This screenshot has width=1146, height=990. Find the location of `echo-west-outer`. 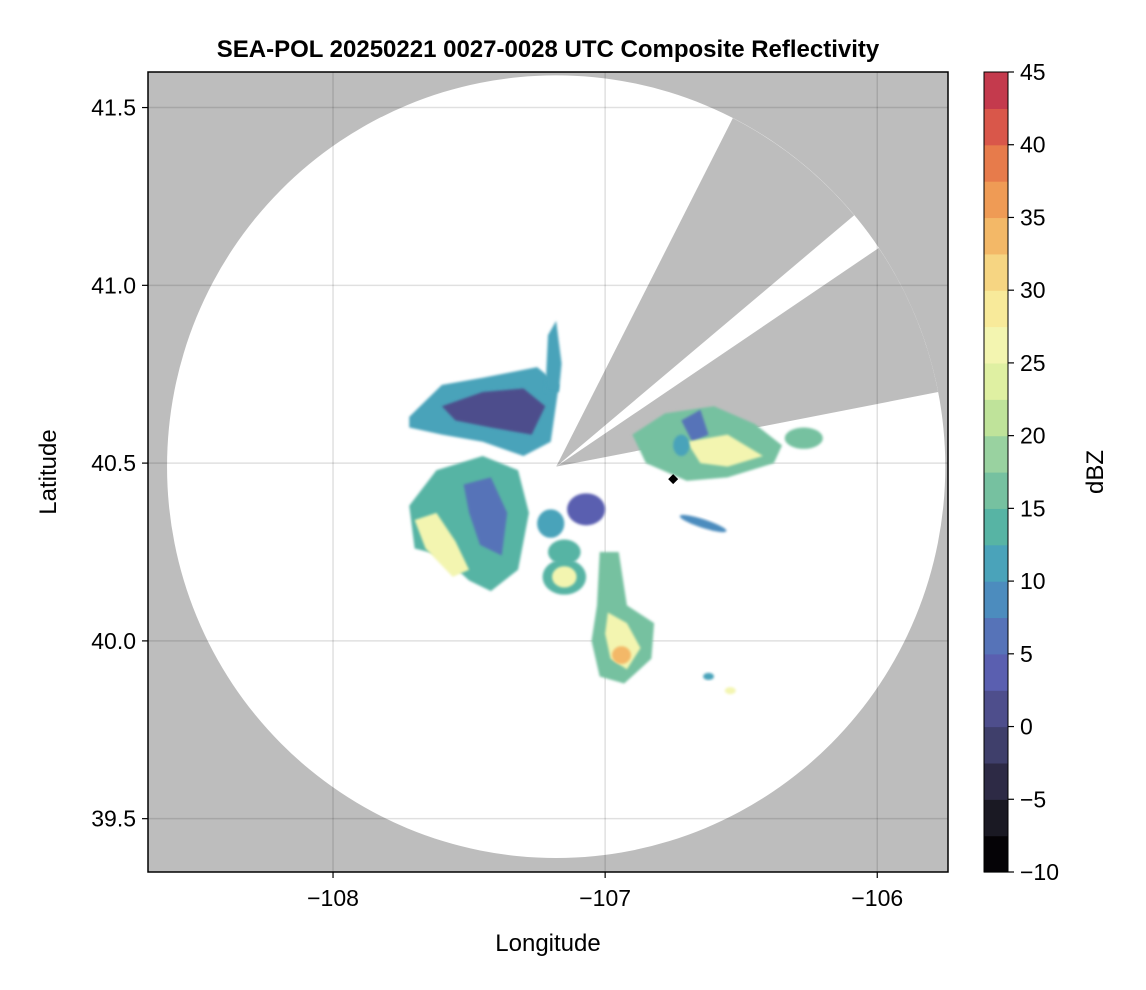

echo-west-outer is located at coordinates (469, 524).